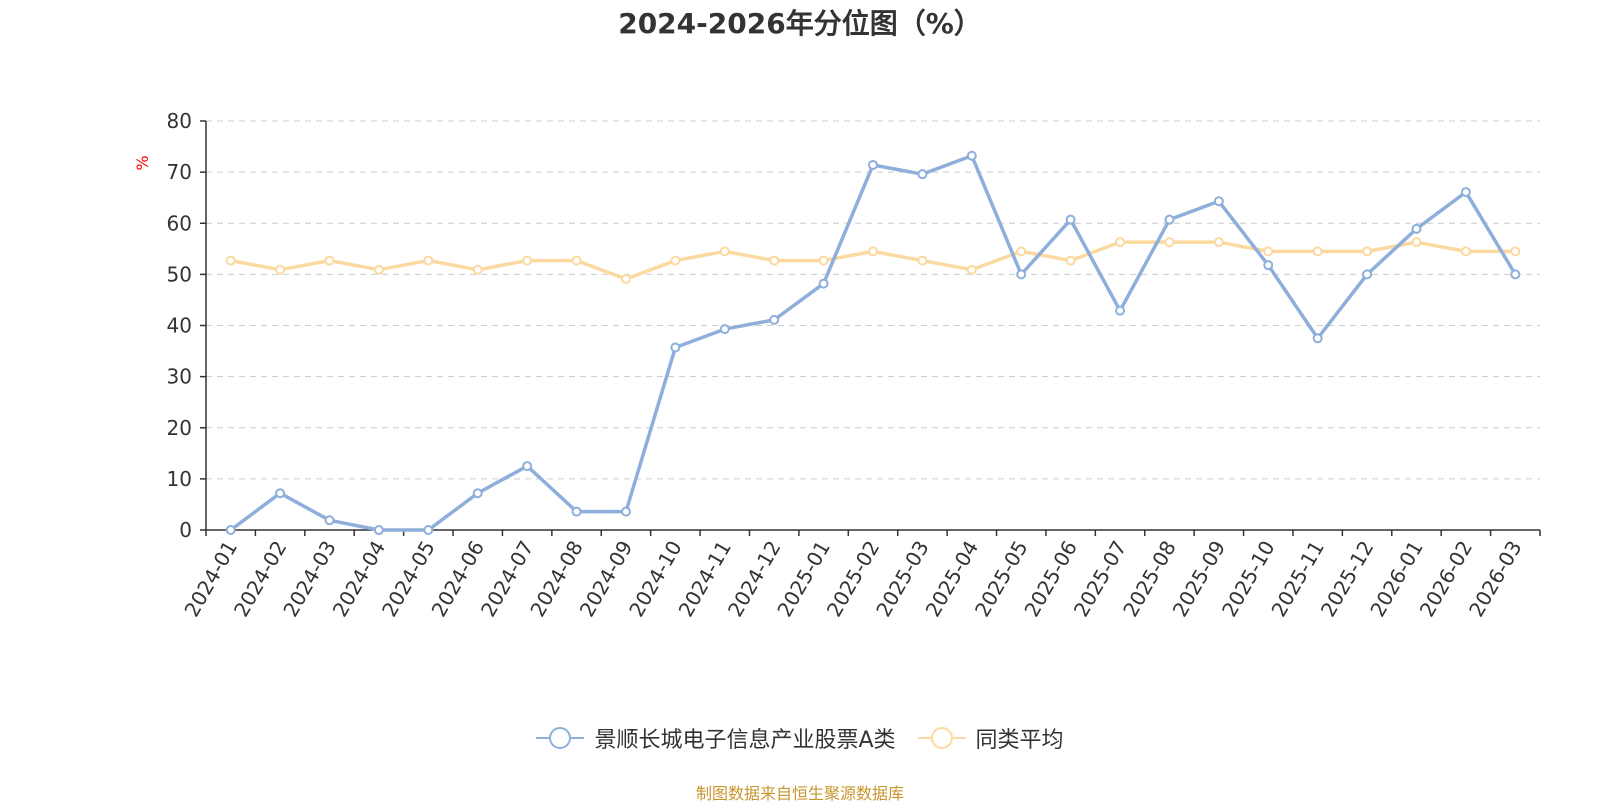  Describe the element at coordinates (560, 738) in the screenshot. I see `legend-marker-fund` at that location.